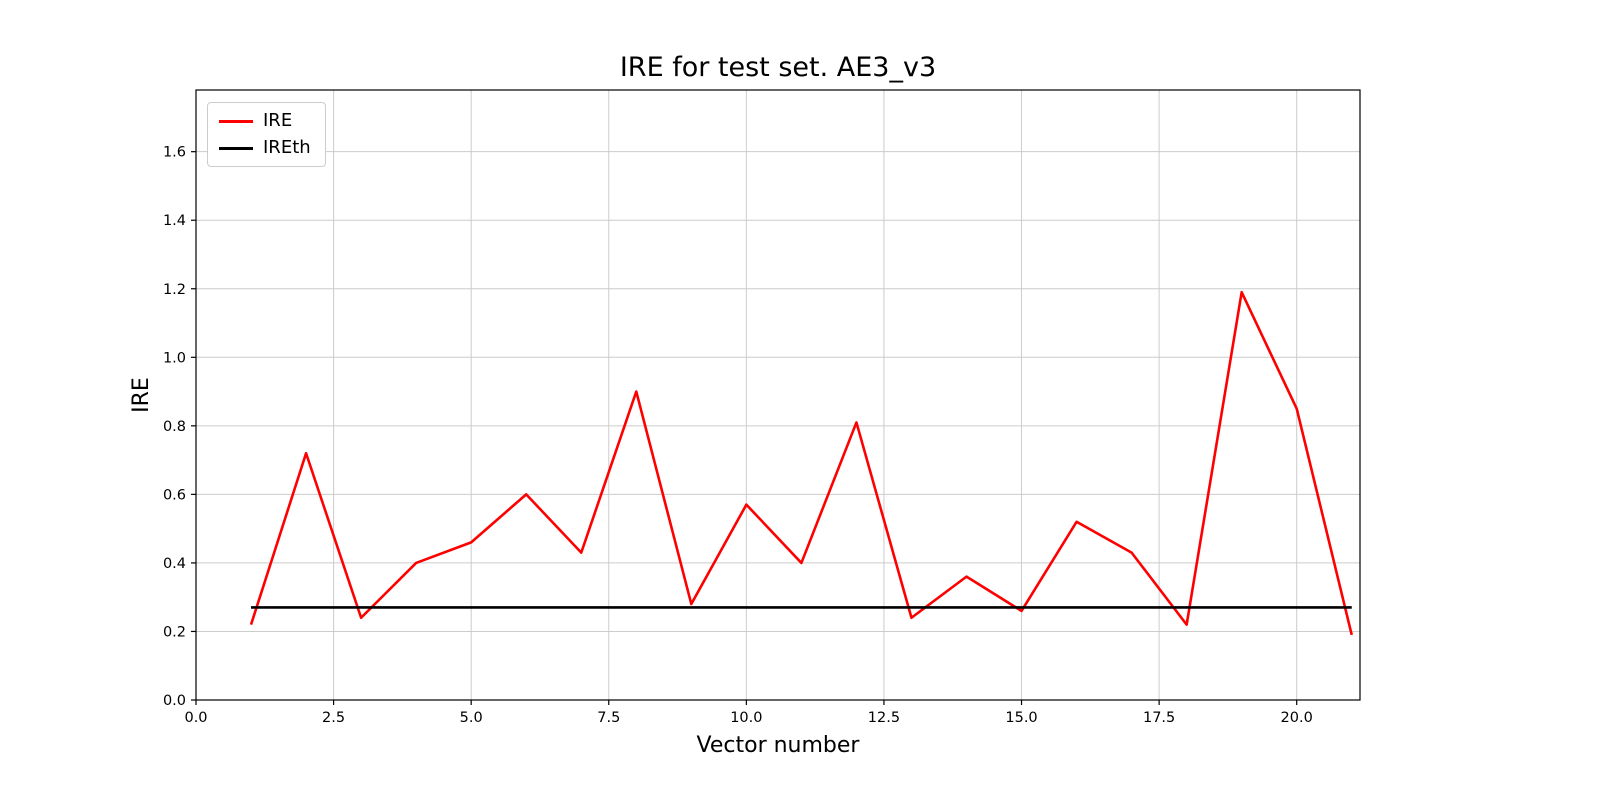 This screenshot has width=1600, height=800. What do you see at coordinates (1159, 718) in the screenshot?
I see `x-tick-label: 17.5` at bounding box center [1159, 718].